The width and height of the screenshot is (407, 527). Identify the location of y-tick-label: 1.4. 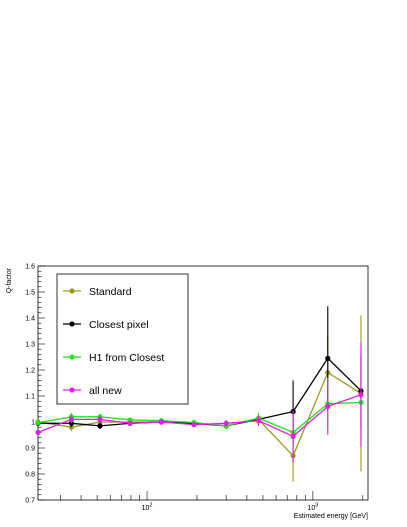
(30, 319).